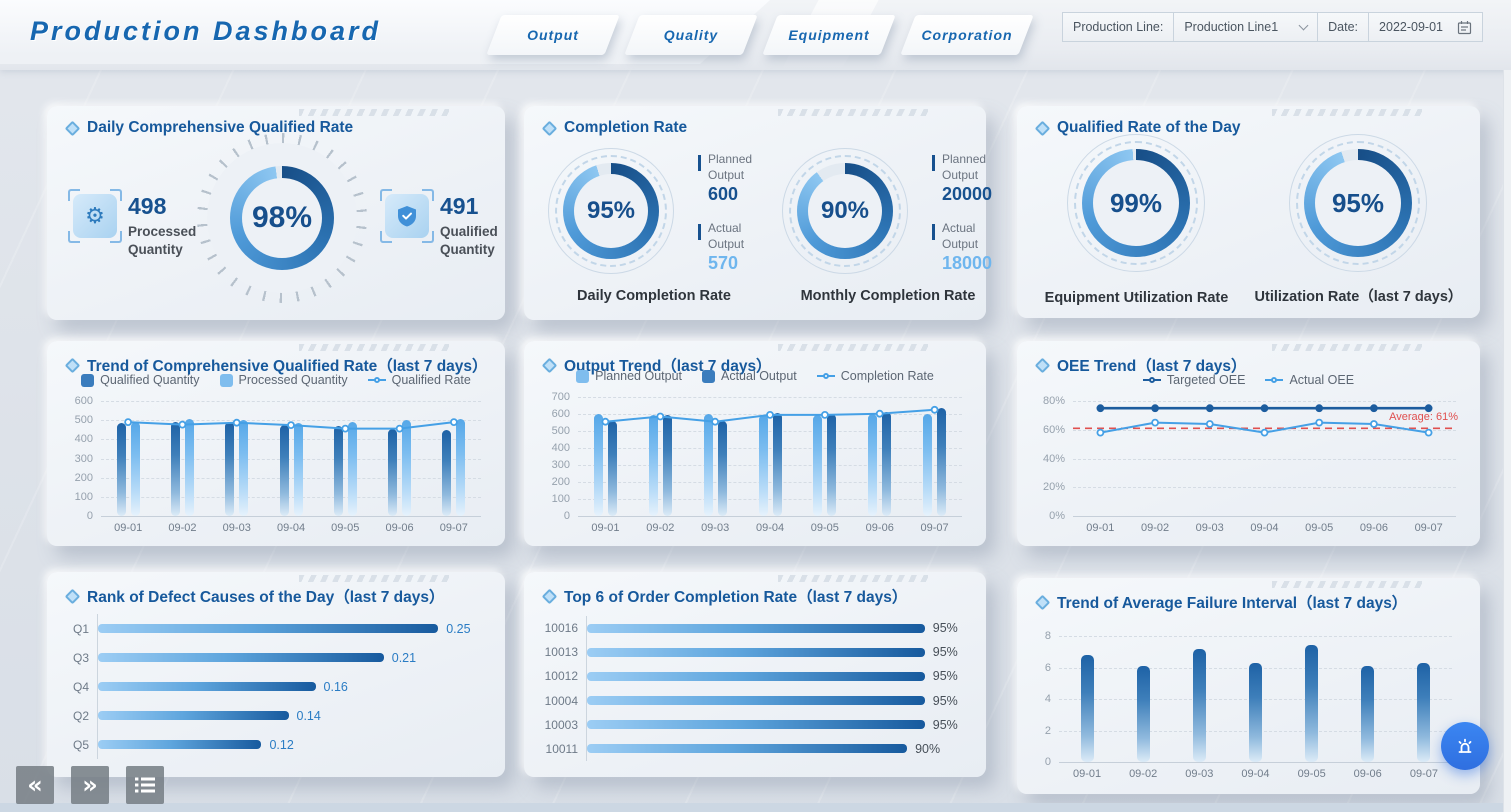 This screenshot has width=1511, height=812. I want to click on gauge-value: 98%, so click(282, 217).